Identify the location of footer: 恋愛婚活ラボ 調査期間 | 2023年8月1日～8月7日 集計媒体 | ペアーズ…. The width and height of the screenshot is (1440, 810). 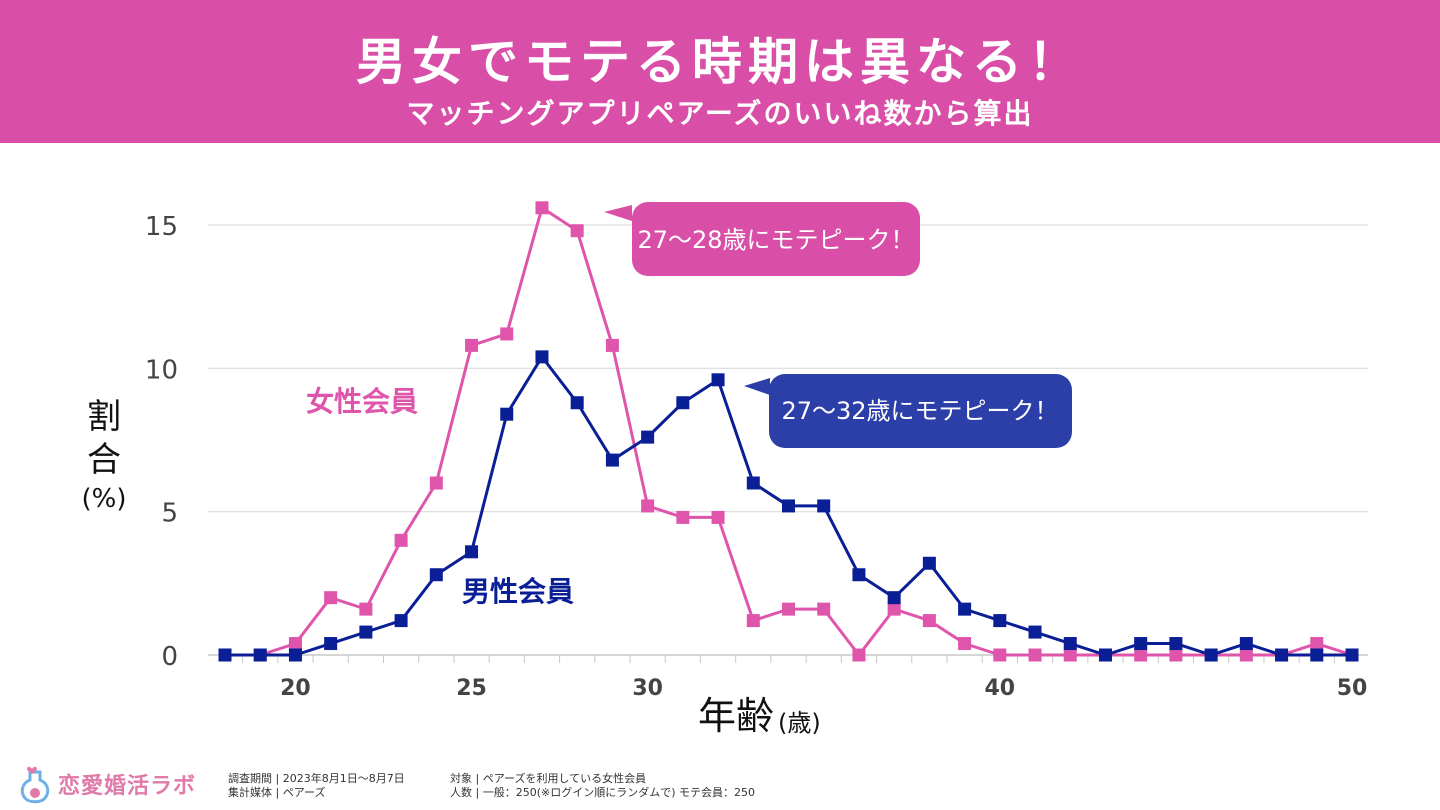
(720, 781).